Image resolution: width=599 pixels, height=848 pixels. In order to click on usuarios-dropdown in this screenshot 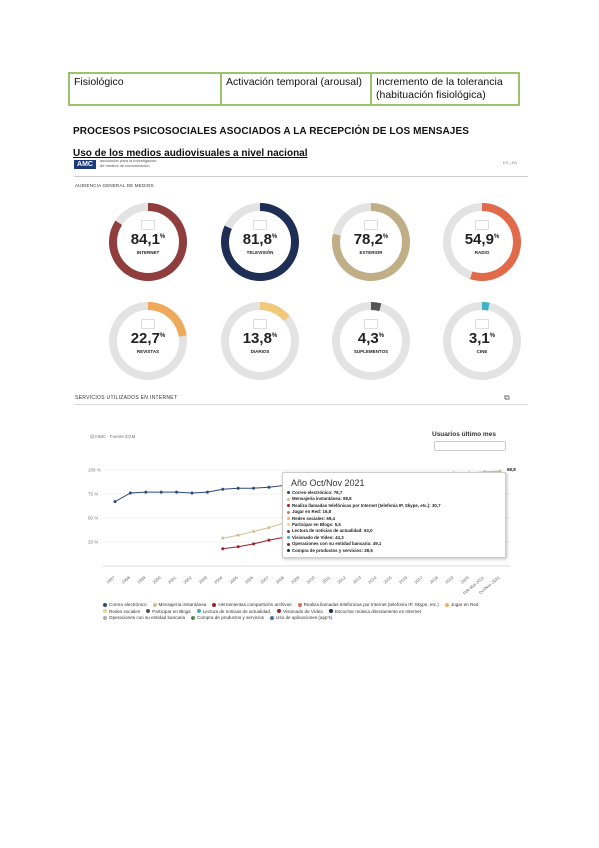, I will do `click(470, 446)`.